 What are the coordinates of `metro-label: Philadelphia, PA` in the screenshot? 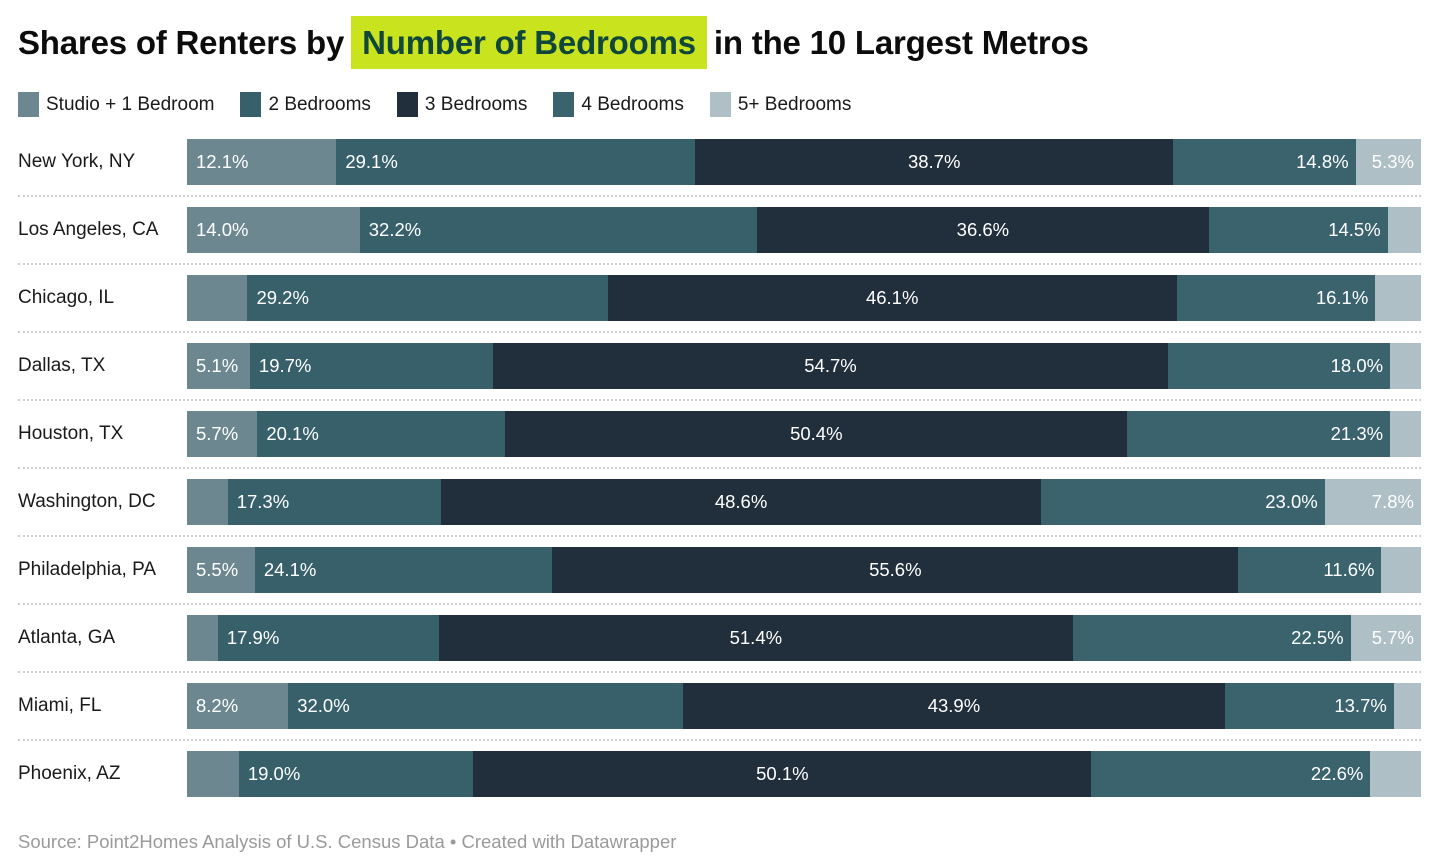 It's located at (87, 570).